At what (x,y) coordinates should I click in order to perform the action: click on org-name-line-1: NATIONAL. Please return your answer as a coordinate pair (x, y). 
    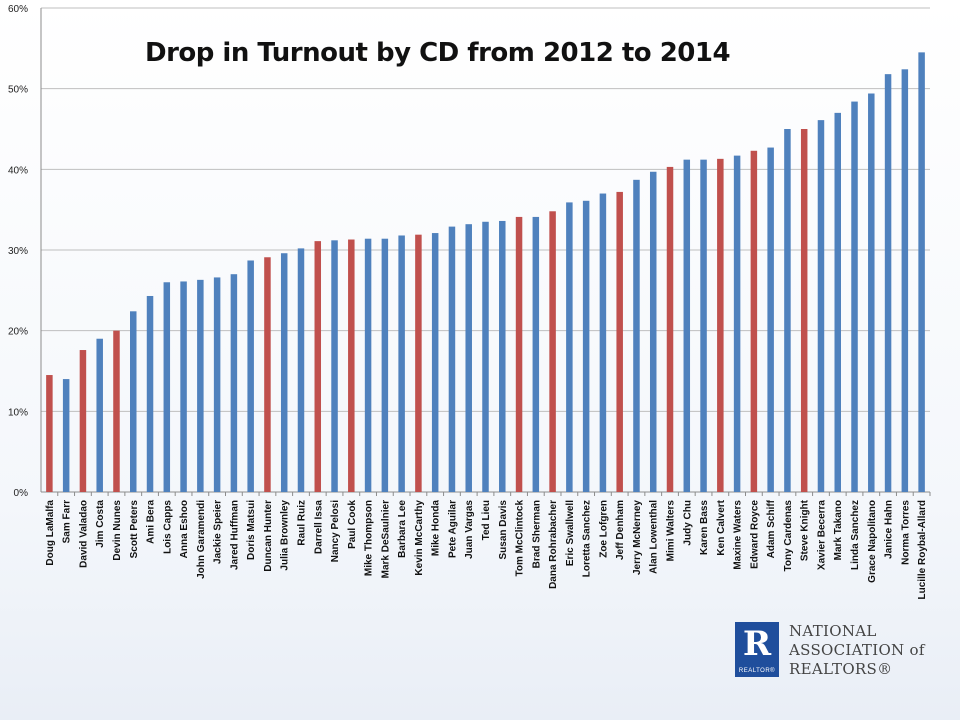
    Looking at the image, I should click on (833, 631).